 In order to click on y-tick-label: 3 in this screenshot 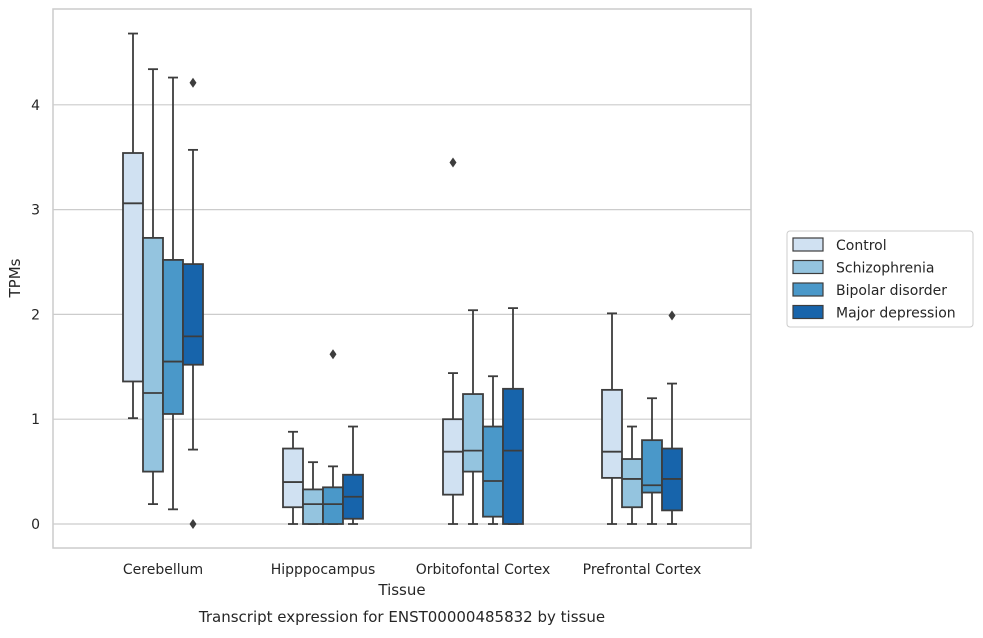, I will do `click(35, 211)`.